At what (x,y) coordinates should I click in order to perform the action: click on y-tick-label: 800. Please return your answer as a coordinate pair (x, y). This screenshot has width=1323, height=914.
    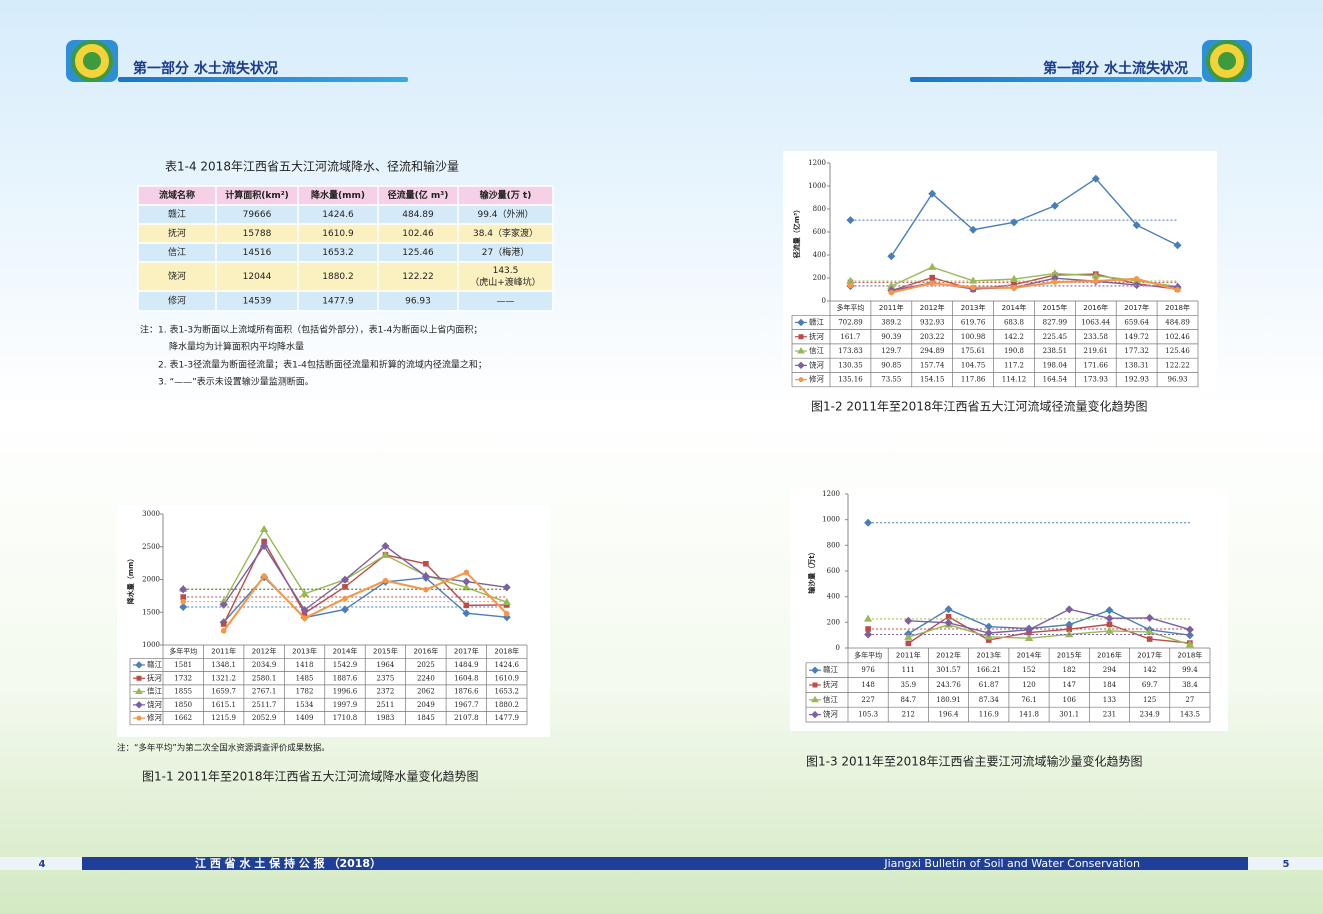
    Looking at the image, I should click on (819, 209).